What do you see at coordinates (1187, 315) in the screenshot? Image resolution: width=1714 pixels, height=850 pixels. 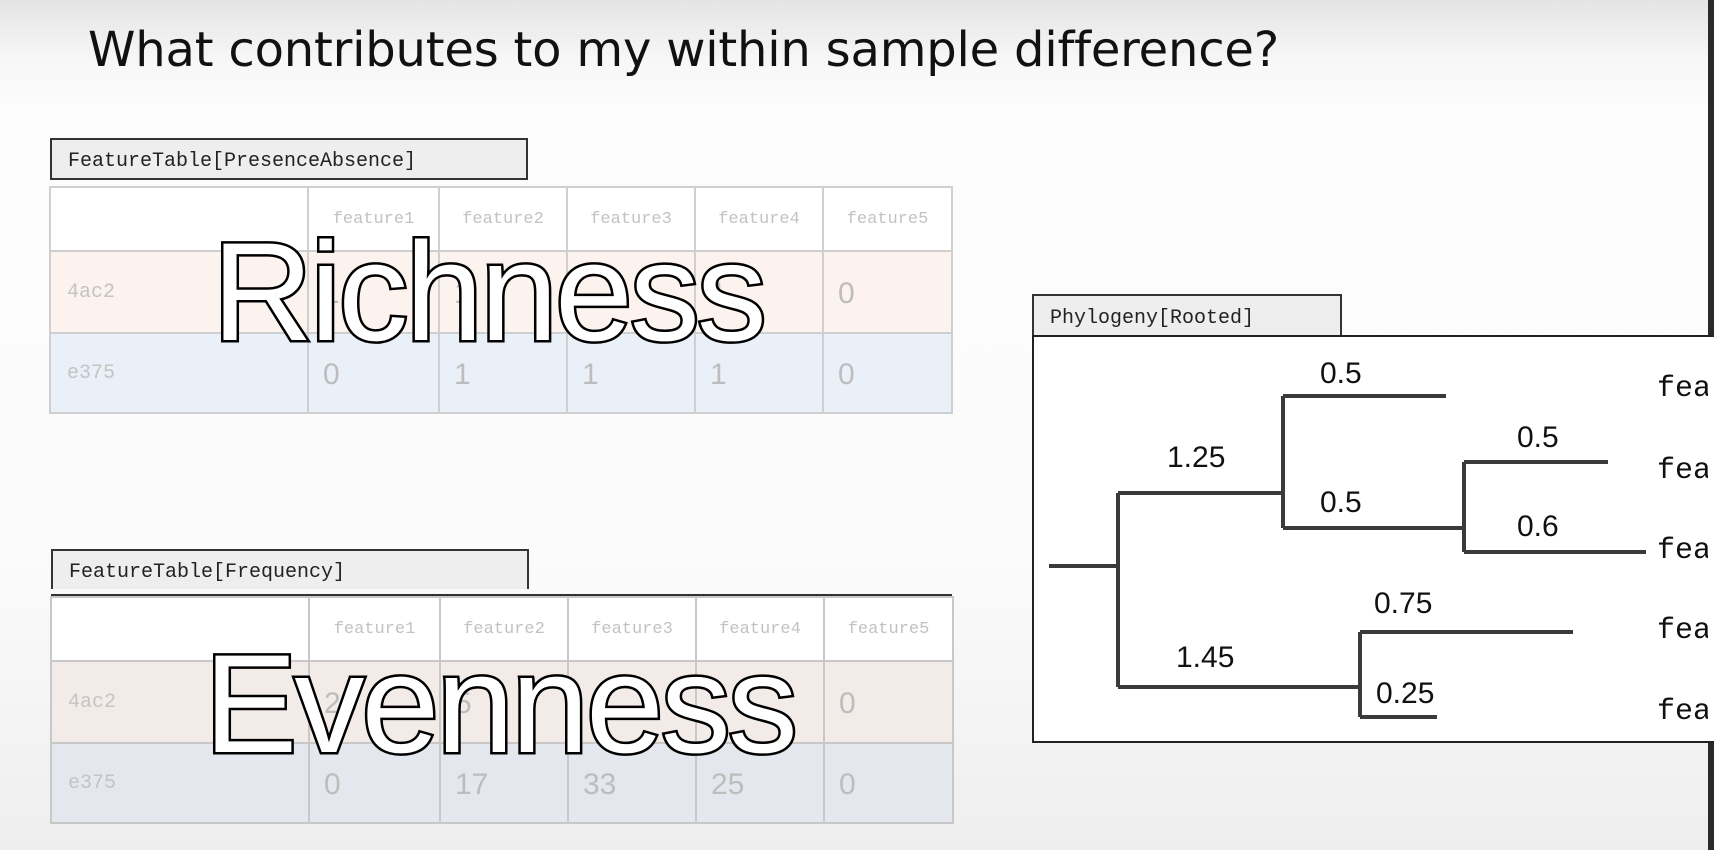 I see `phylogeny-tab: Phylogeny[Rooted]` at bounding box center [1187, 315].